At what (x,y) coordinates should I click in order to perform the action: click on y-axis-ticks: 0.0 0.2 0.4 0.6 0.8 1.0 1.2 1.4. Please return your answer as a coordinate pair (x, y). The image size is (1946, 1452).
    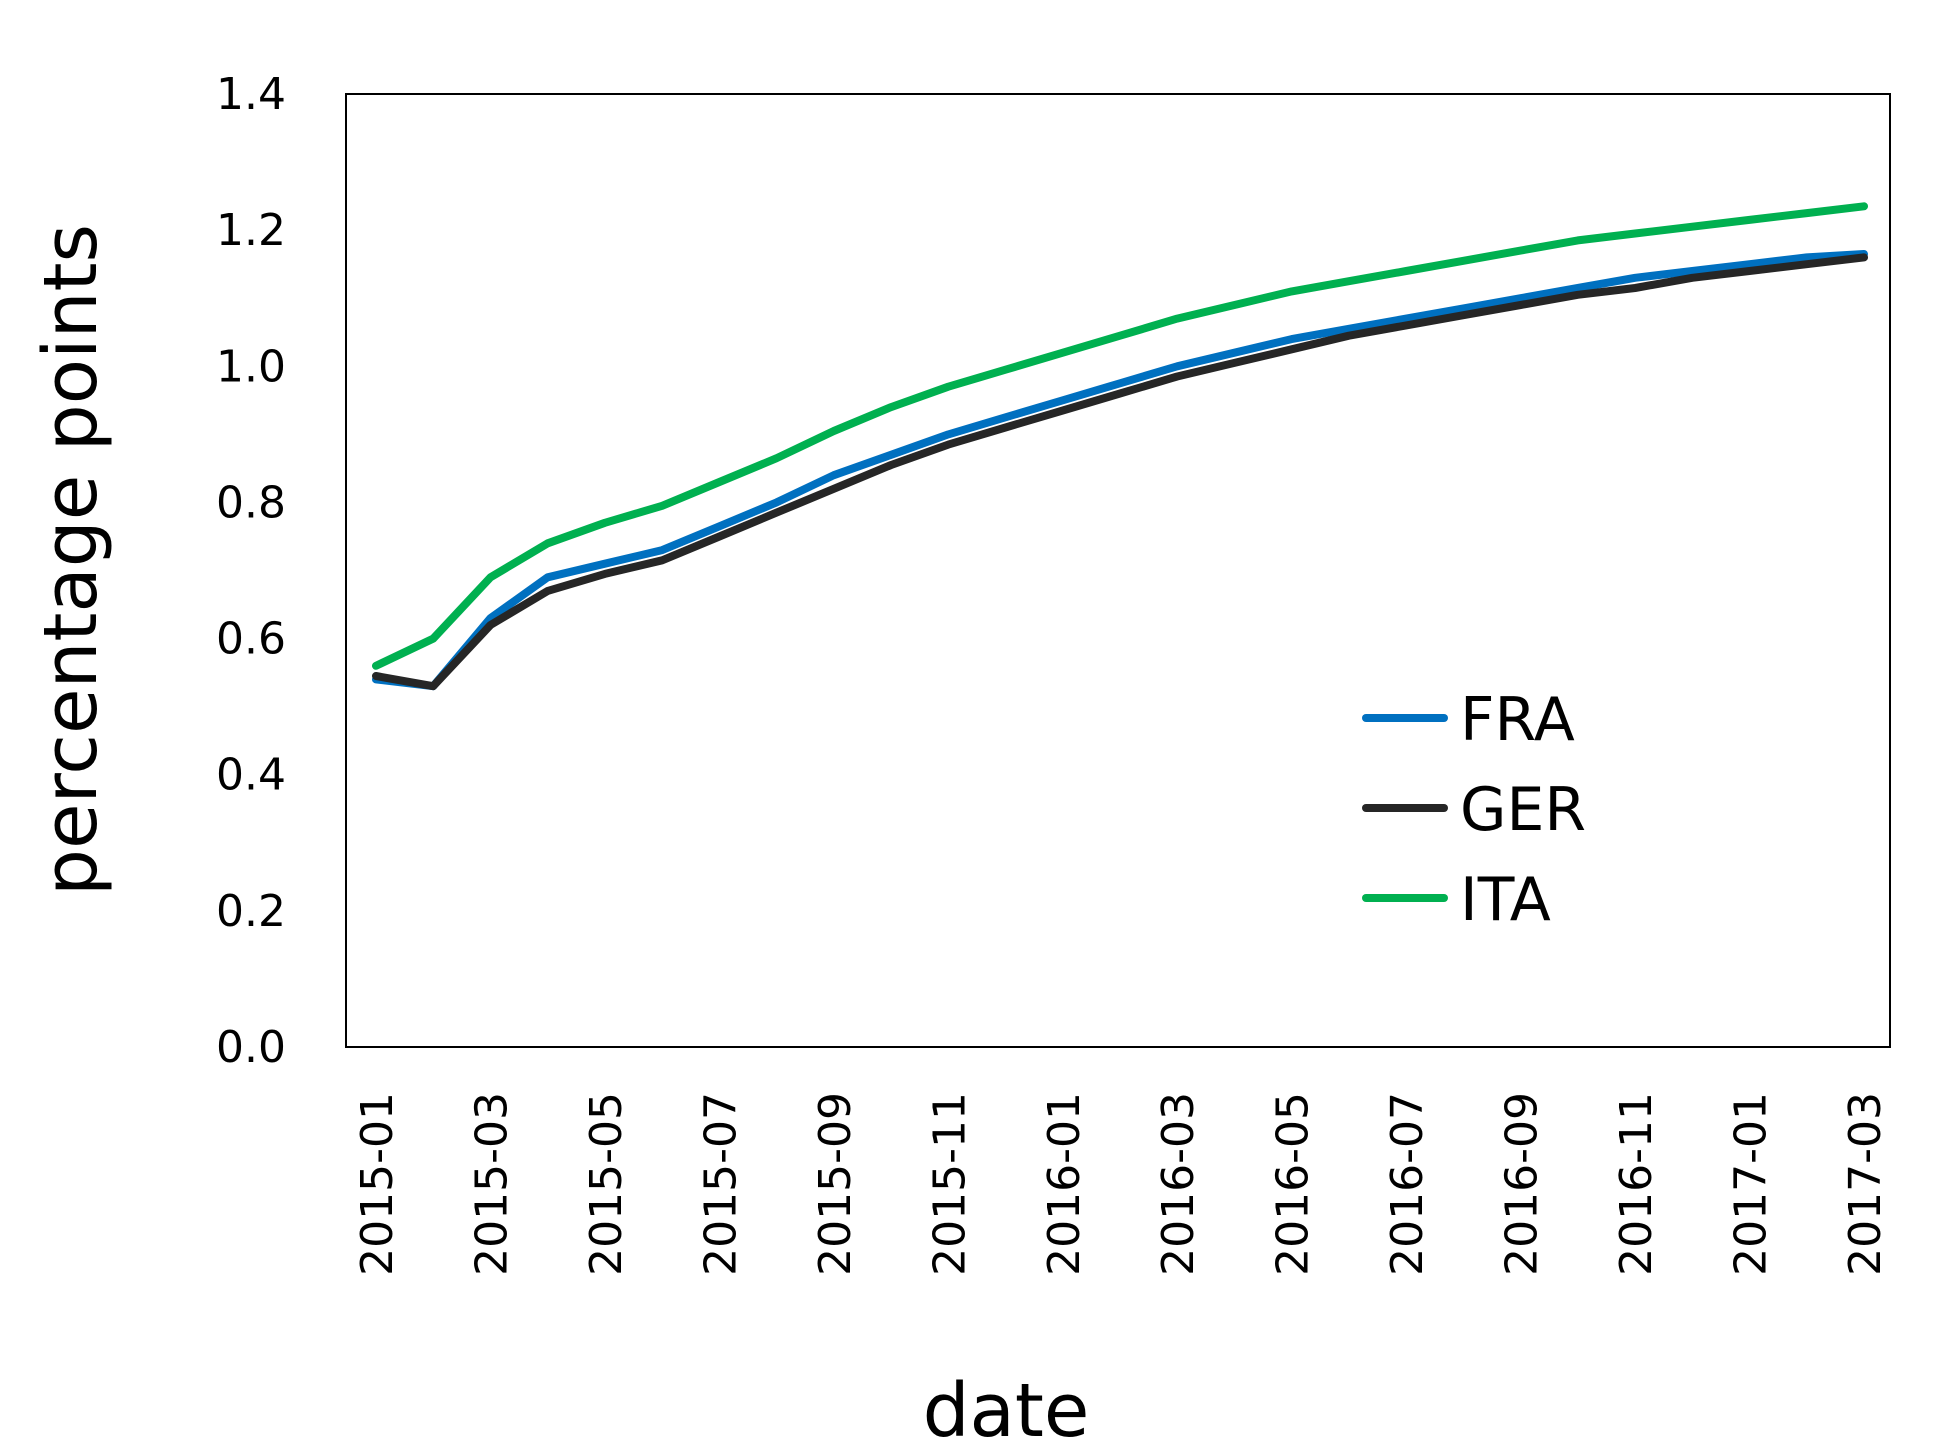
    Looking at the image, I should click on (251, 571).